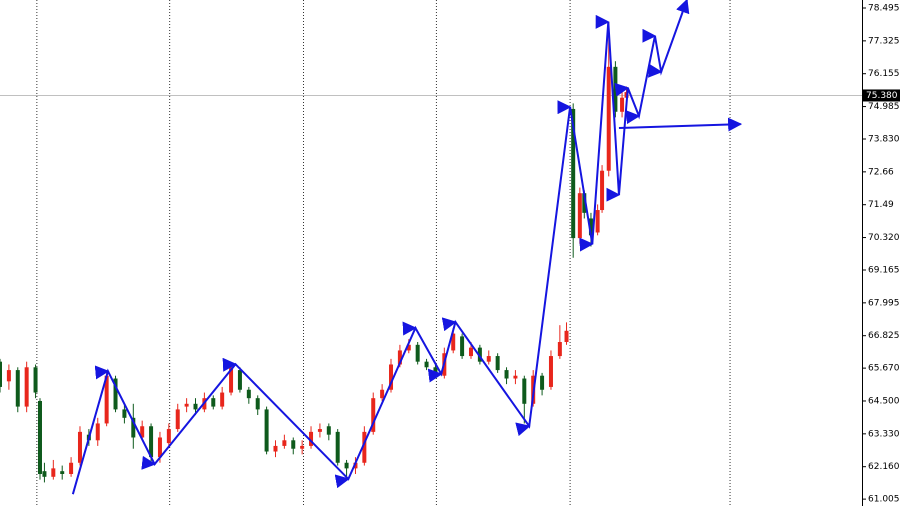 This screenshot has width=900, height=506. What do you see at coordinates (680, 124) in the screenshot?
I see `projection-arrow` at bounding box center [680, 124].